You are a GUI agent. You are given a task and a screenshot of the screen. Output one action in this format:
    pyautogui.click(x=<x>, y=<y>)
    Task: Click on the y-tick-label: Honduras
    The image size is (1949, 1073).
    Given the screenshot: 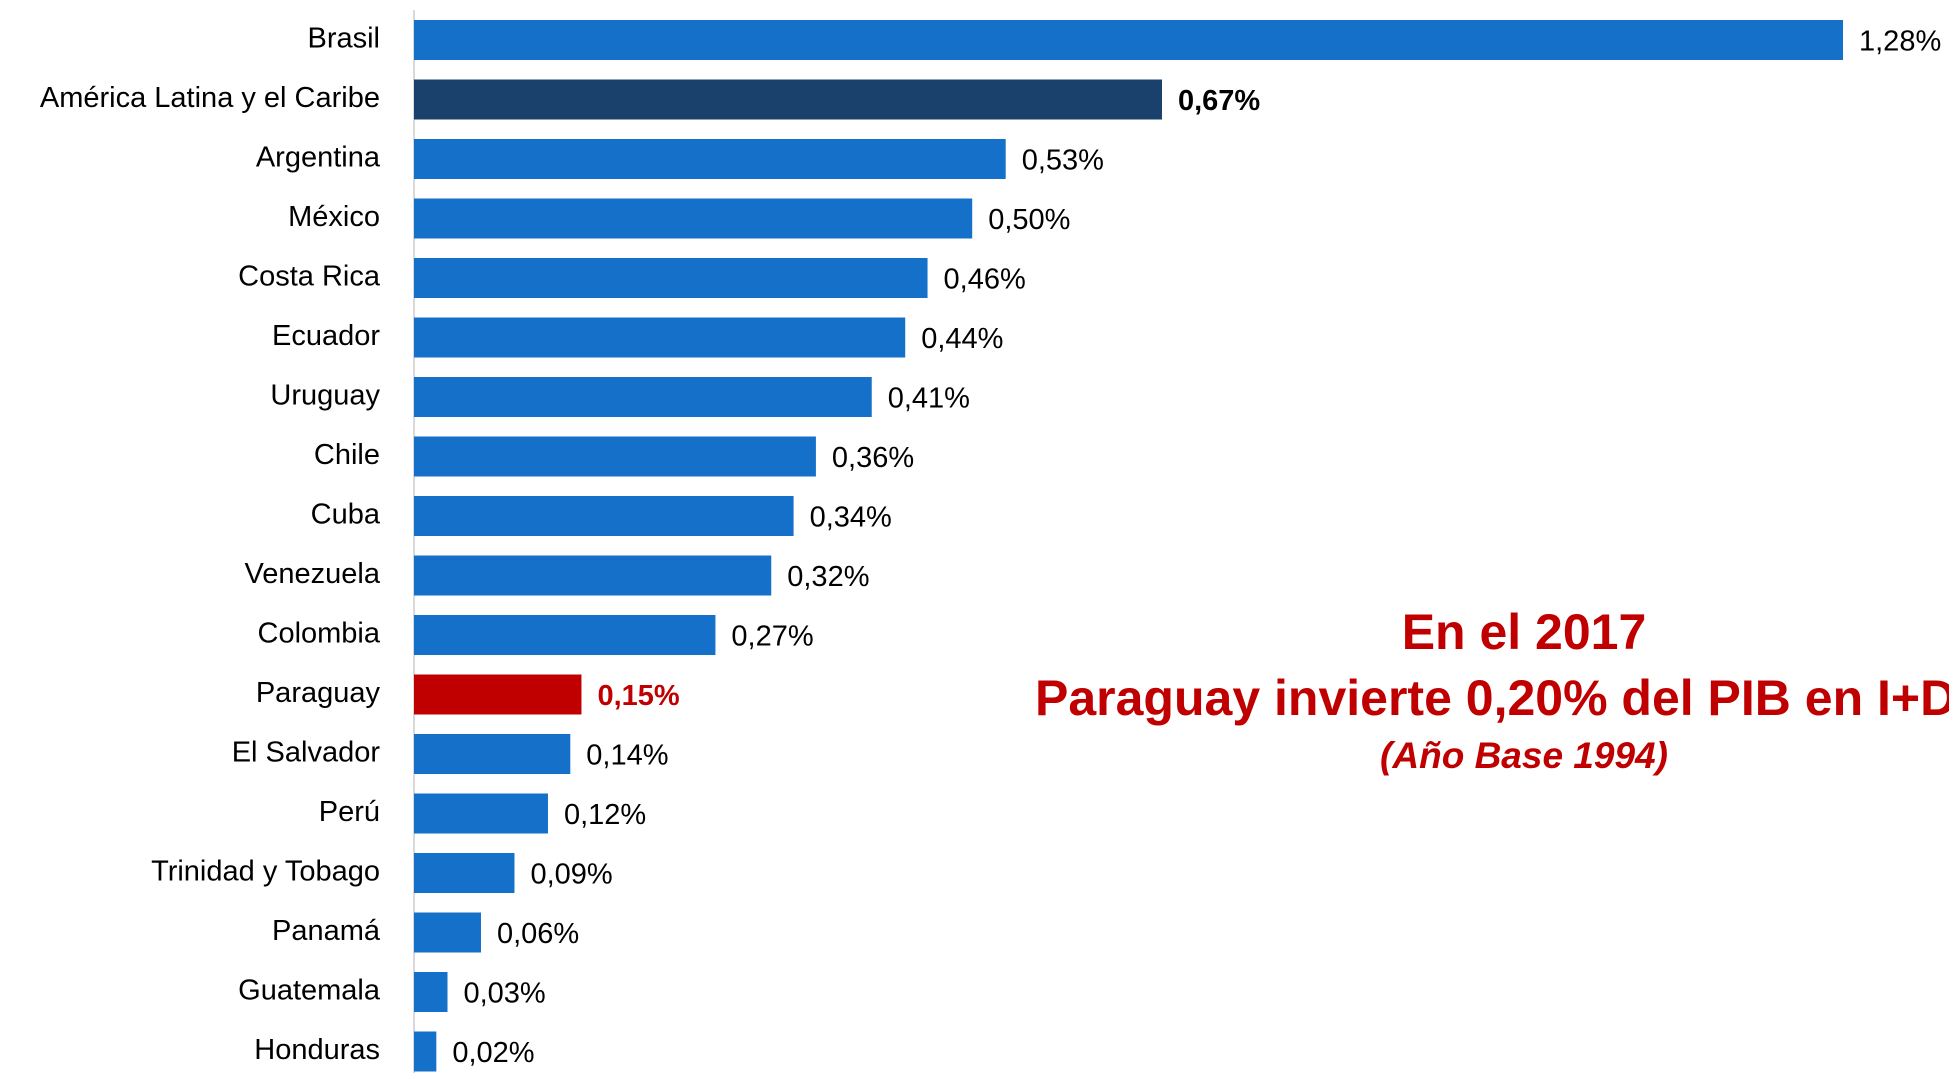 What is the action you would take?
    pyautogui.click(x=317, y=1050)
    